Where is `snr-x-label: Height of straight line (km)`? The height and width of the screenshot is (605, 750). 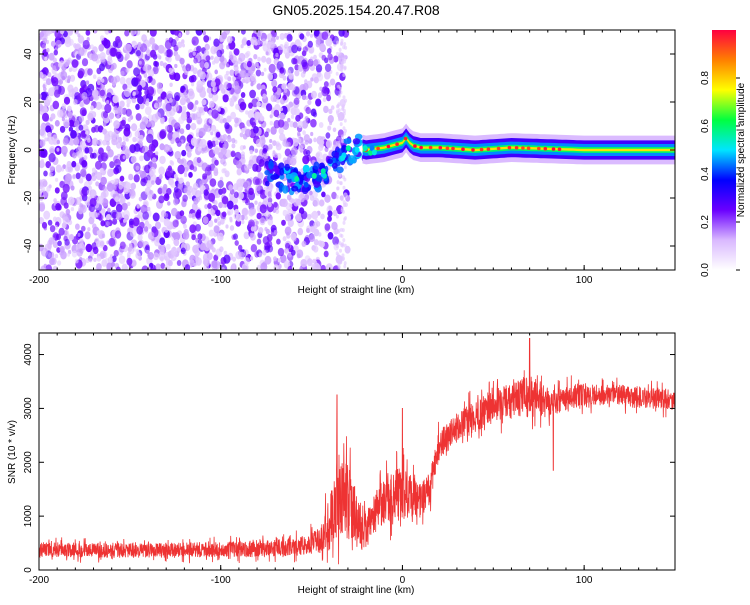 snr-x-label: Height of straight line (km) is located at coordinates (356, 590).